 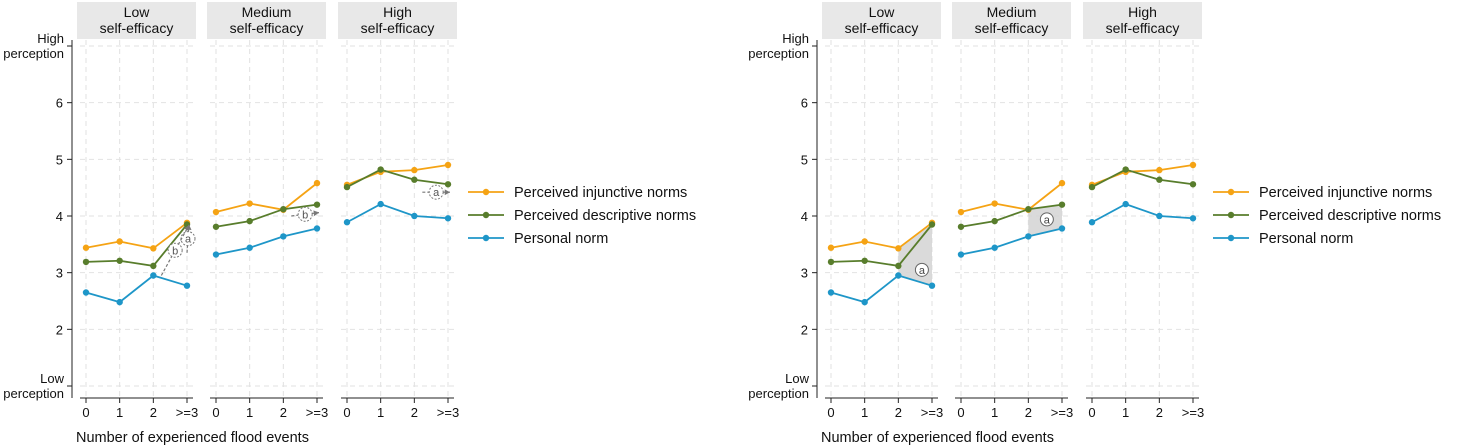 I want to click on panel-3: High self-efficacy 0 1 2 >=3, so click(x=1143, y=211).